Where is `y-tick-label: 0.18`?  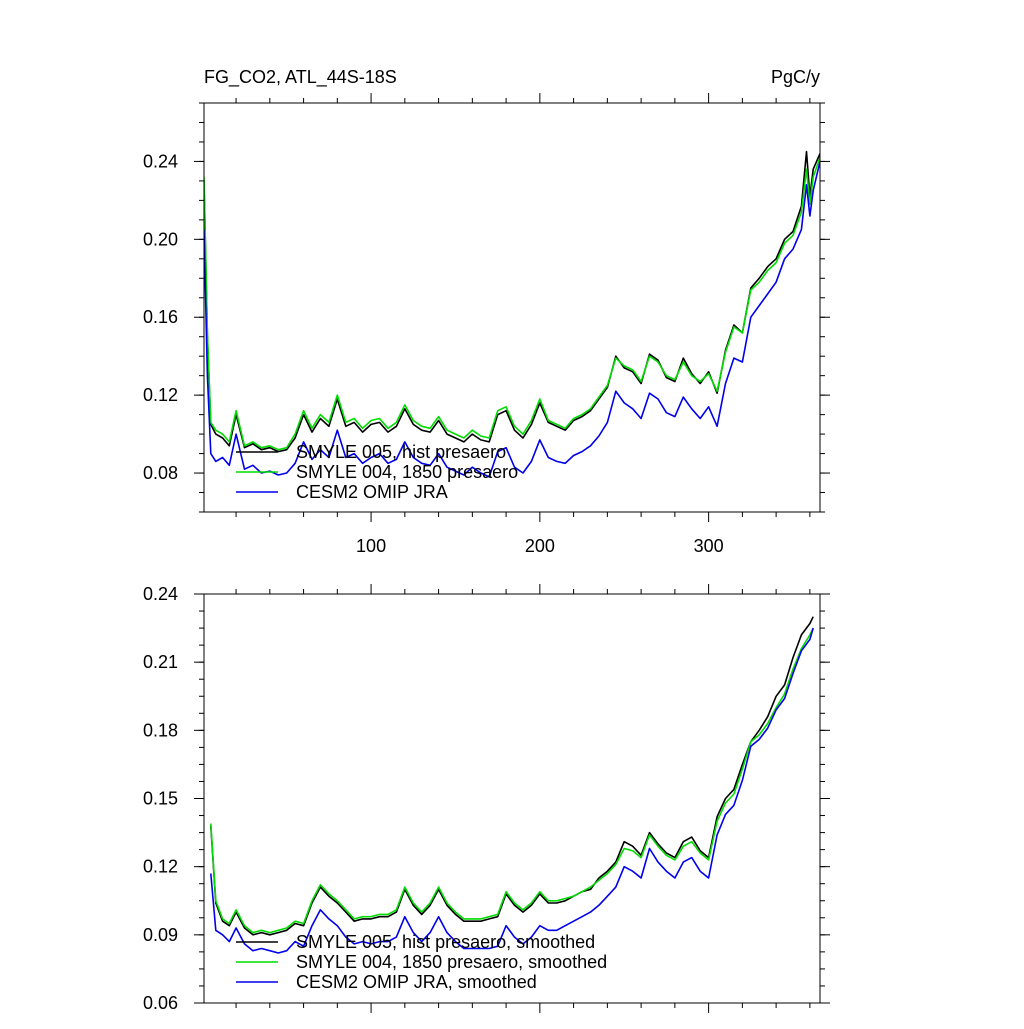 y-tick-label: 0.18 is located at coordinates (160, 730).